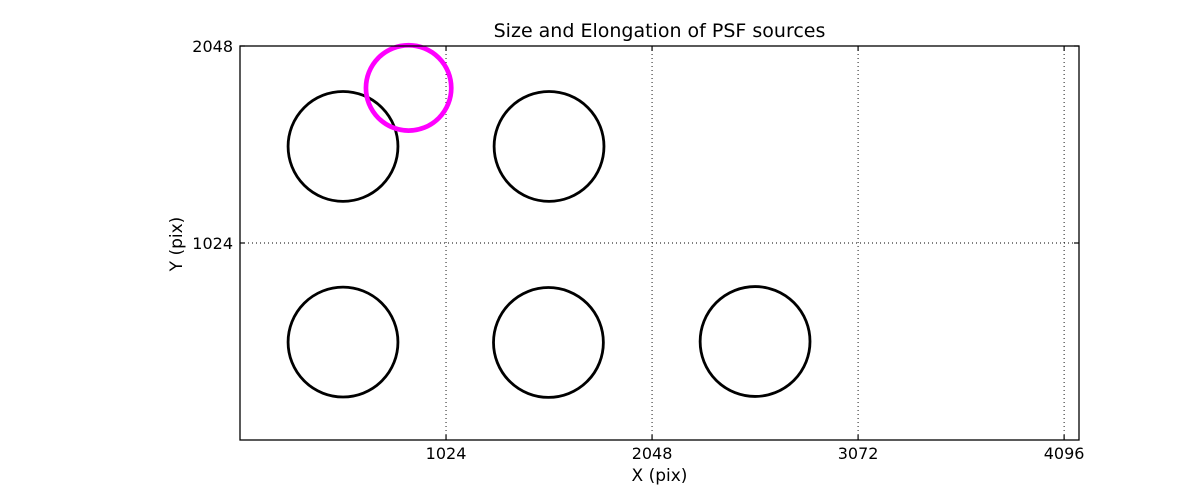  Describe the element at coordinates (659, 31) in the screenshot. I see `chart-title: Size and Elongation of PSF sources` at that location.